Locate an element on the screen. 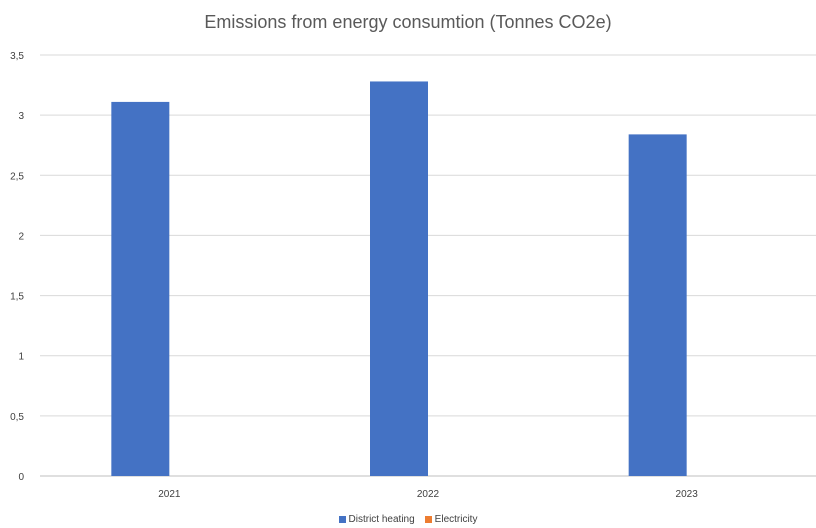  y-tick-label: 2,5 is located at coordinates (17, 176).